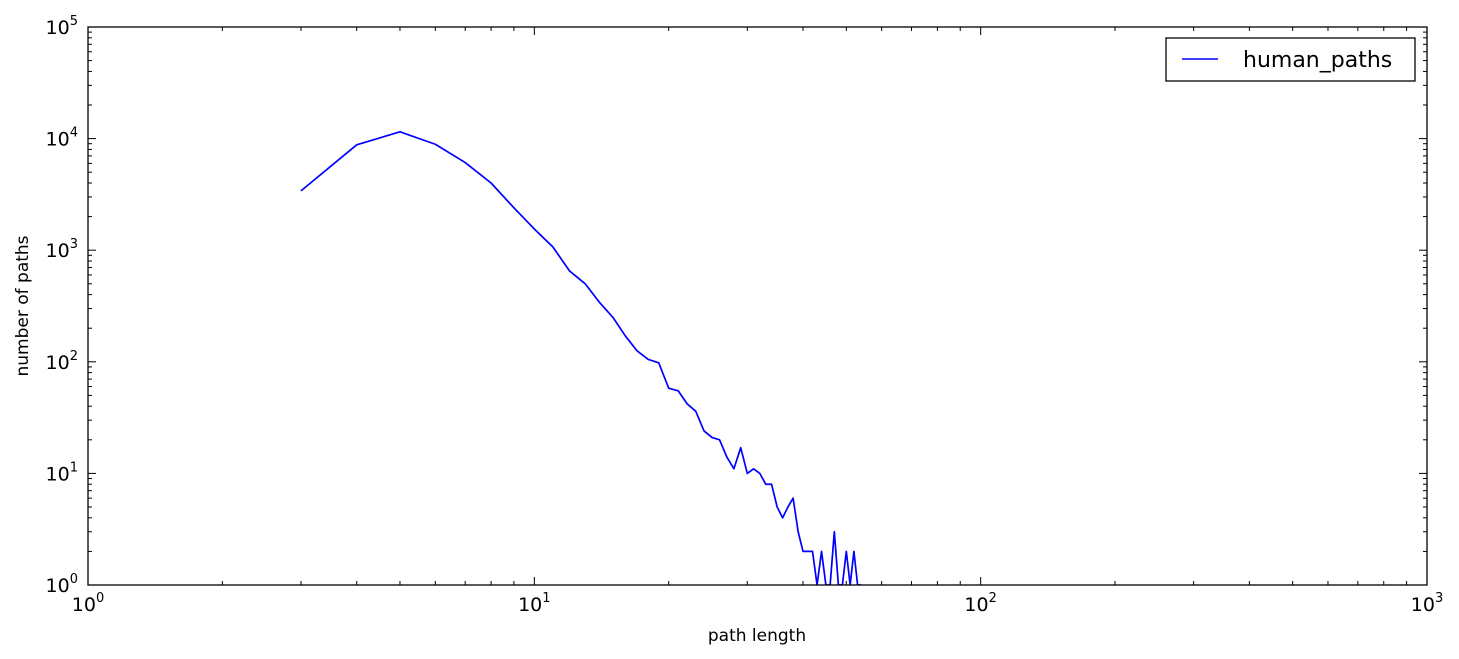 The height and width of the screenshot is (659, 1459). Describe the element at coordinates (88, 603) in the screenshot. I see `x-tick-label: 10⁰` at that location.